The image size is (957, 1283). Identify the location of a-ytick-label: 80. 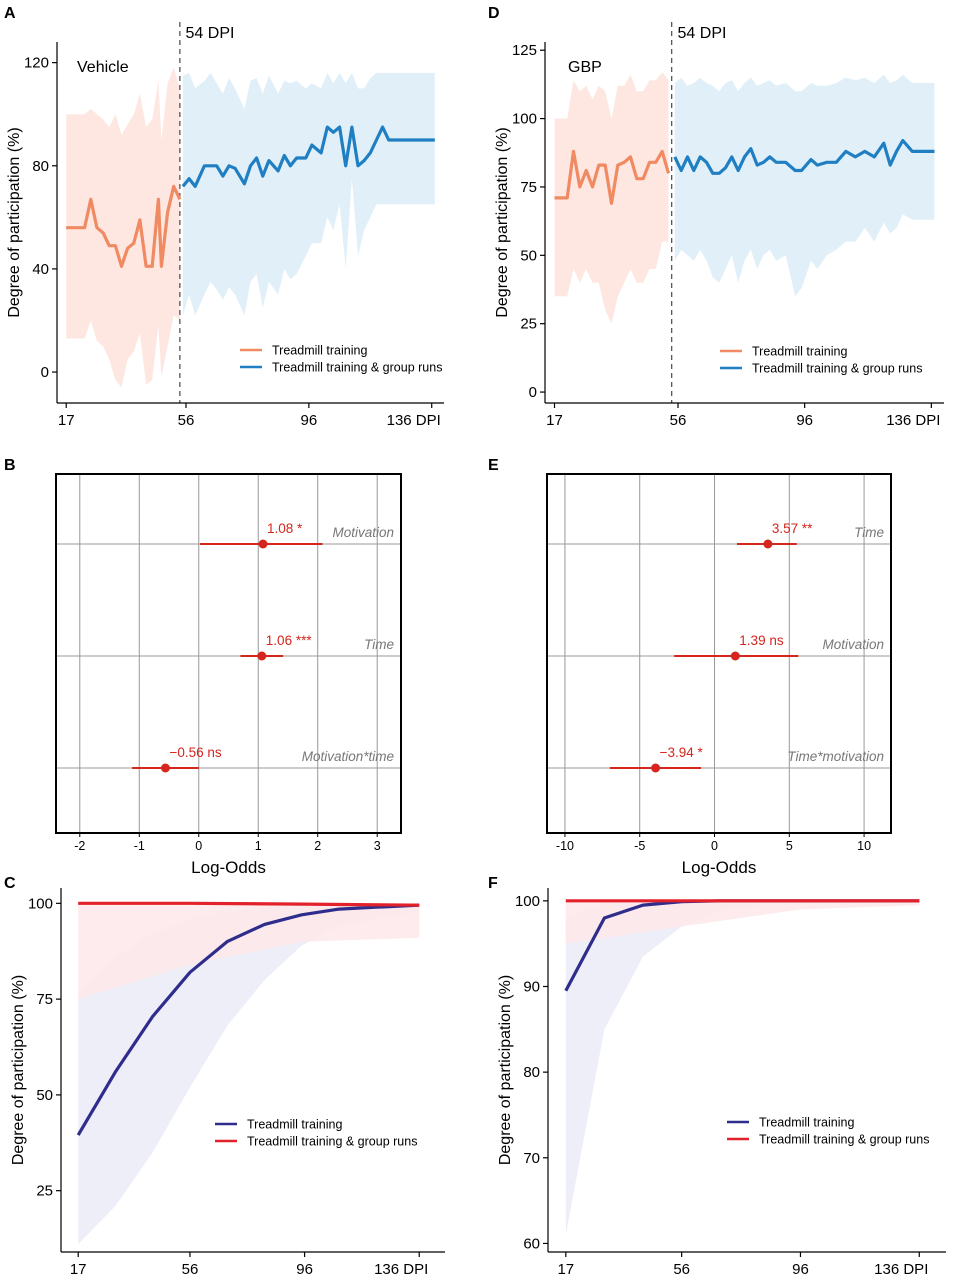
(40, 166).